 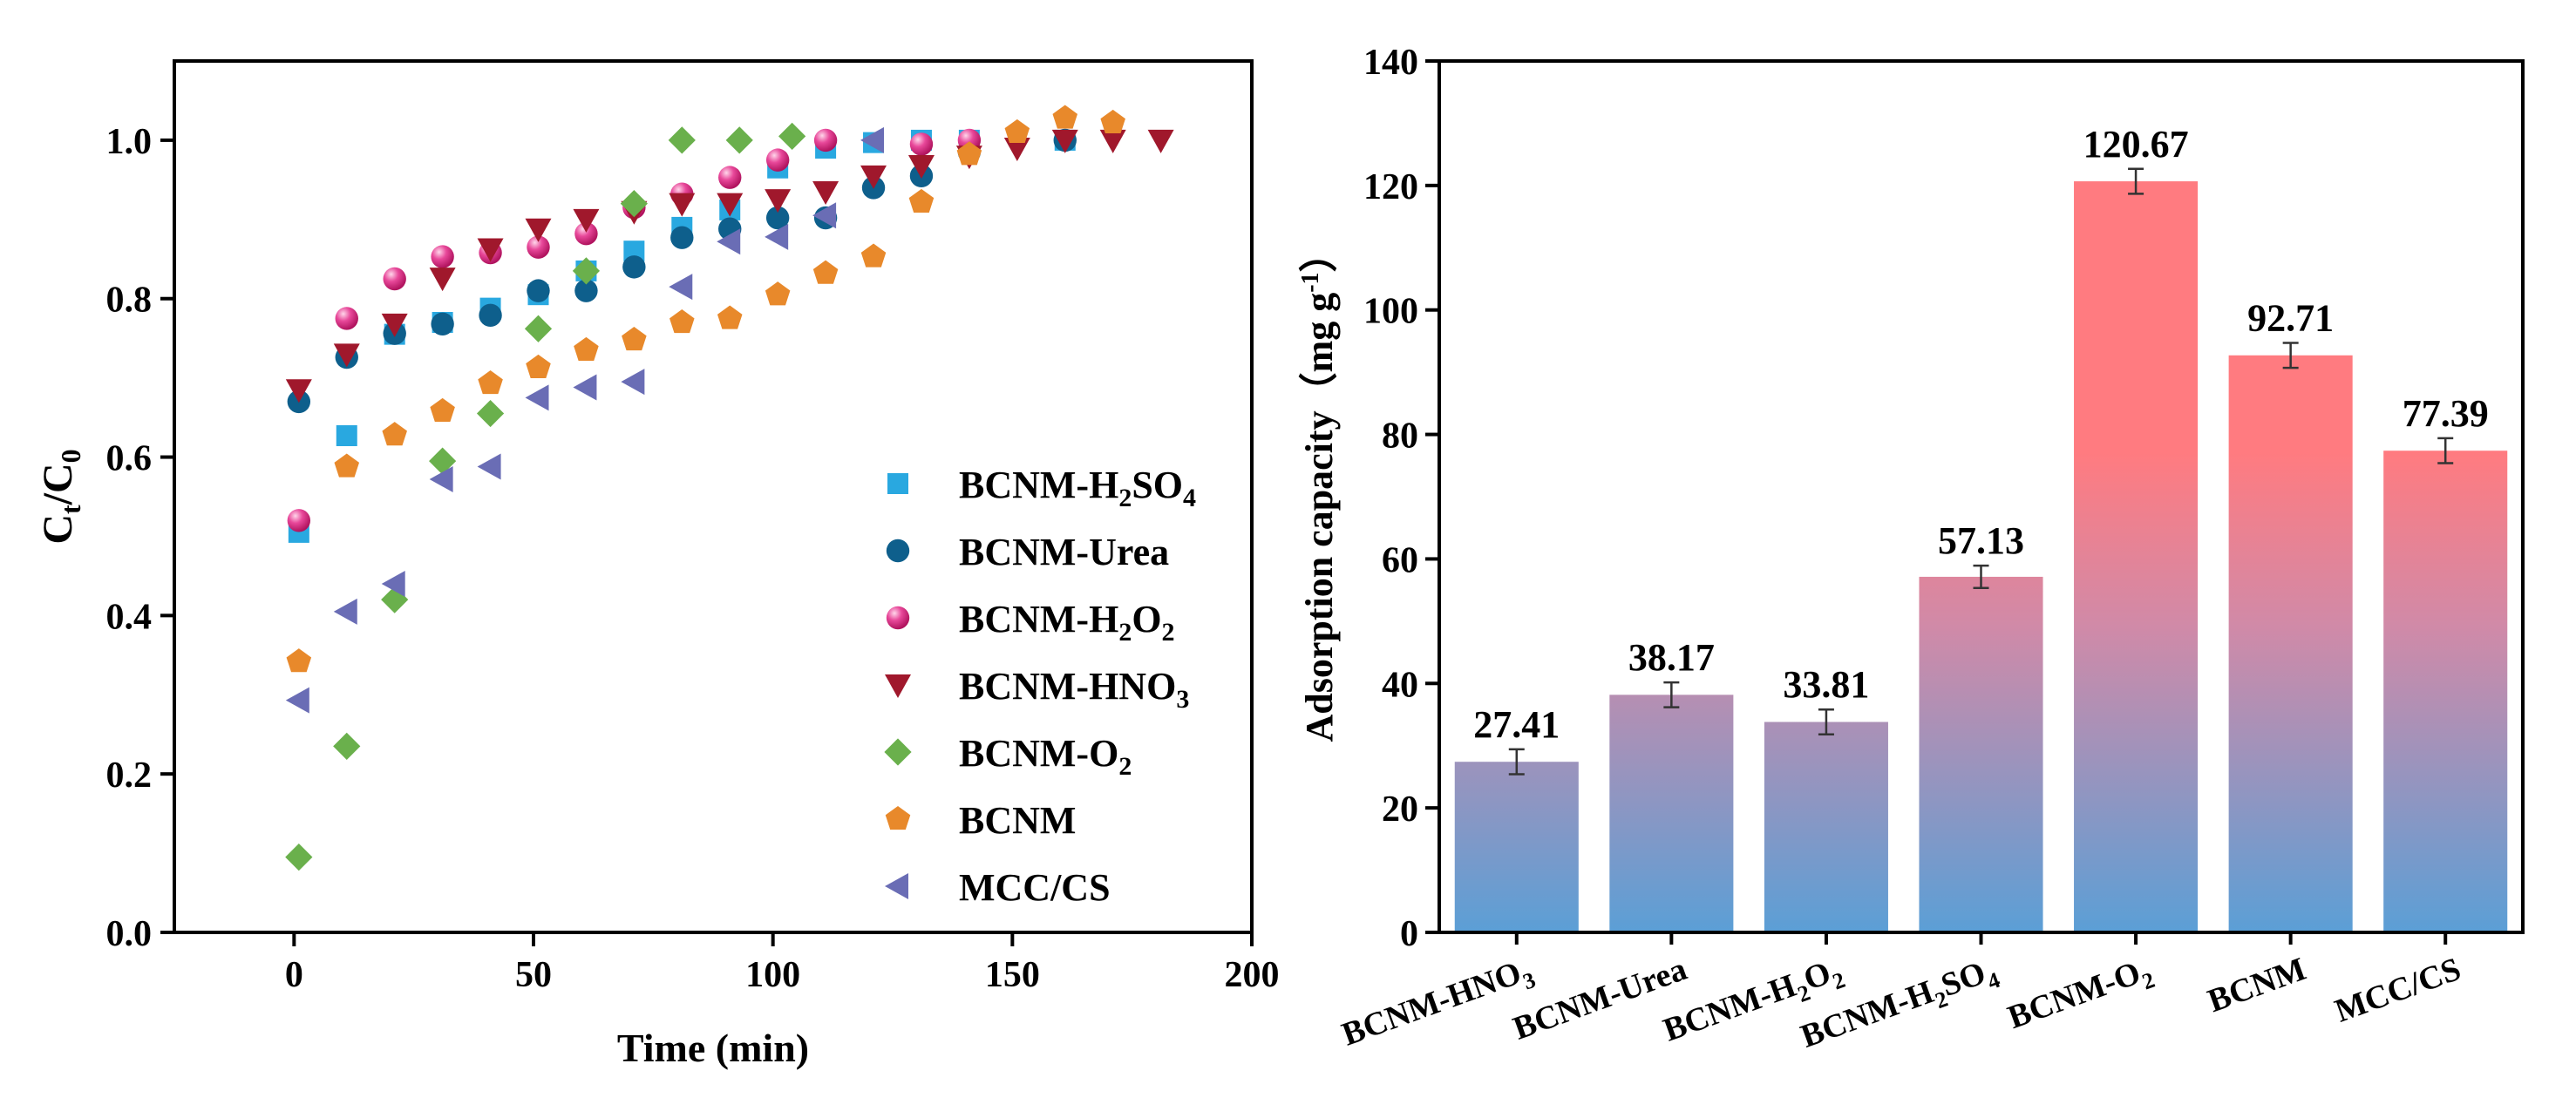 I want to click on bar-category-label: BCNM-HNO3, so click(x=1438, y=1005).